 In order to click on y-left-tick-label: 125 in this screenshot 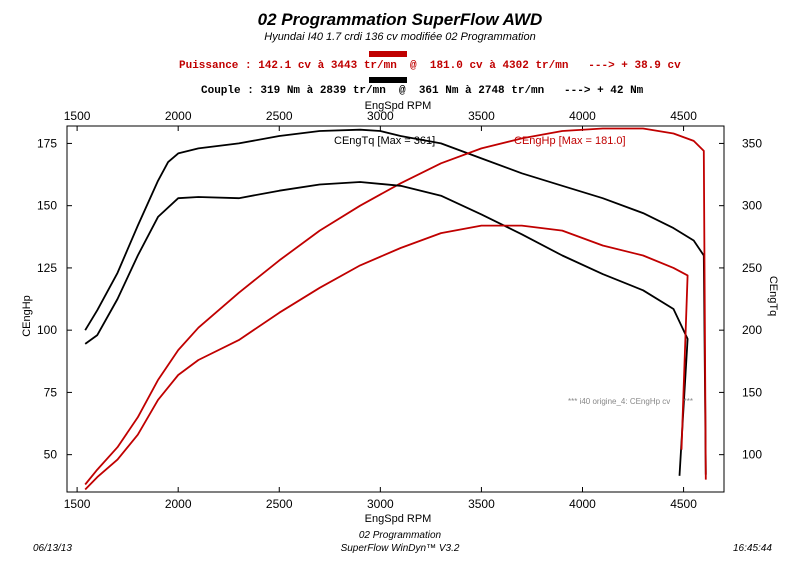, I will do `click(47, 268)`.